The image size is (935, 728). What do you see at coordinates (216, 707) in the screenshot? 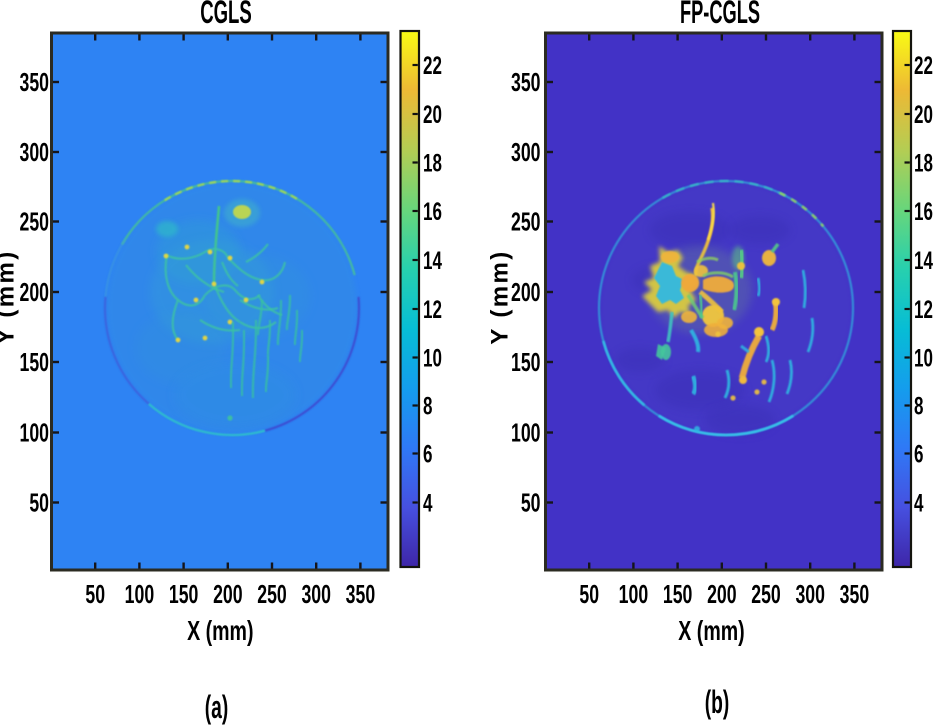
I see `svg-text: (a)` at bounding box center [216, 707].